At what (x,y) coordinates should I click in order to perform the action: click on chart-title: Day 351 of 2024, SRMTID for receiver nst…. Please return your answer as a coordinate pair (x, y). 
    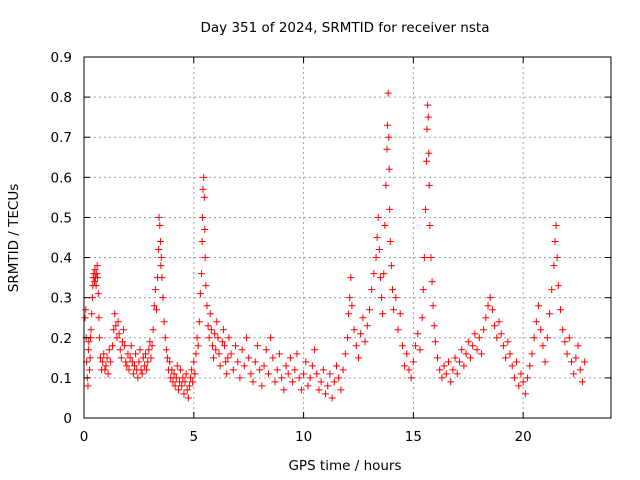
    Looking at the image, I should click on (345, 28).